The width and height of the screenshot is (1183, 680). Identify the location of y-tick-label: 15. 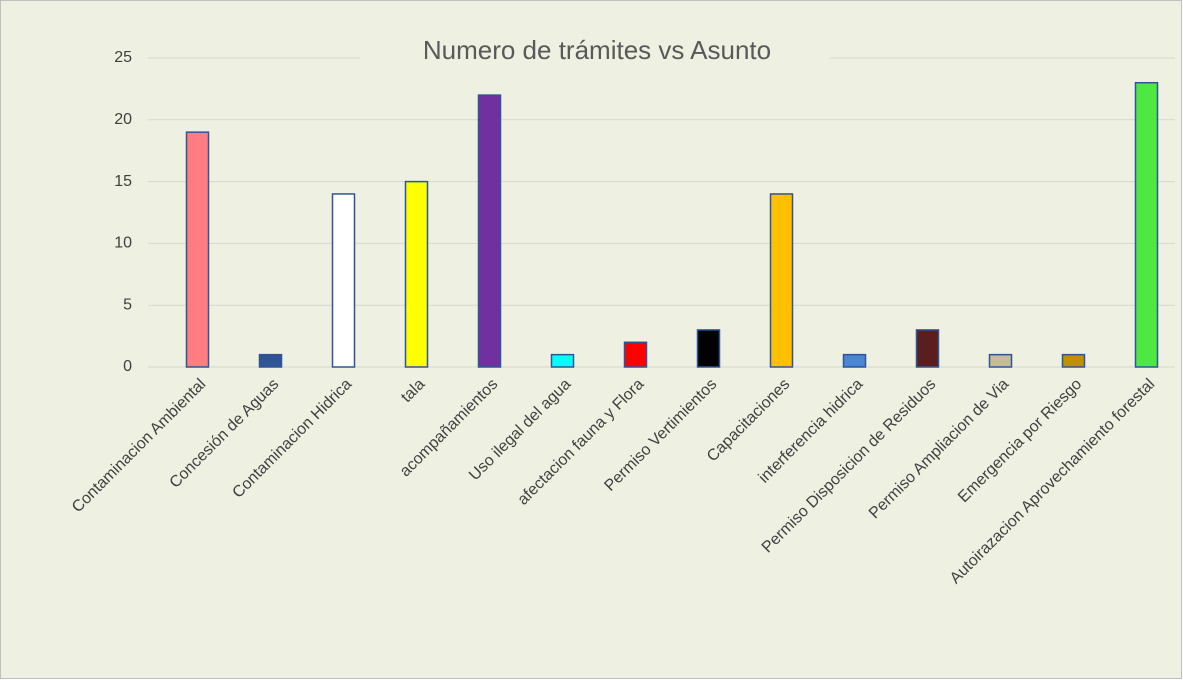
(123, 181).